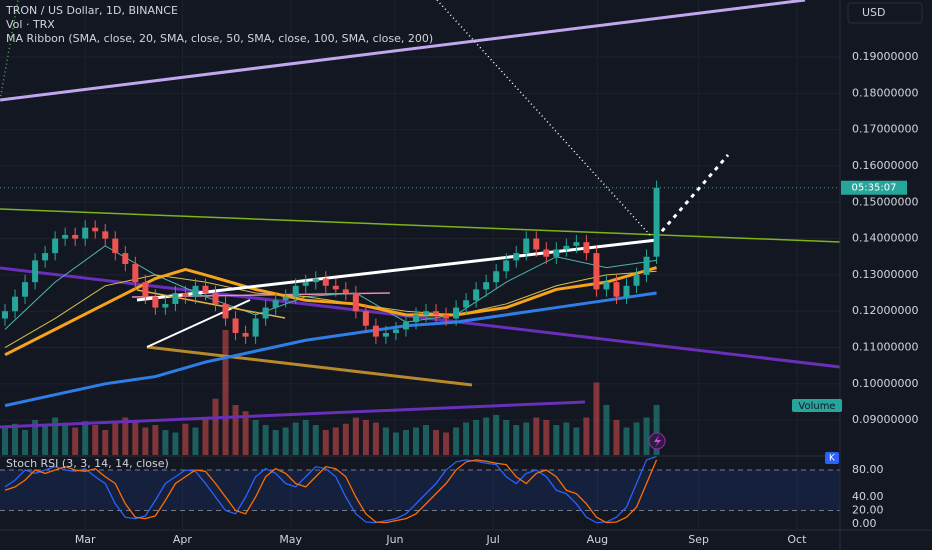 Image resolution: width=932 pixels, height=550 pixels. What do you see at coordinates (885, 238) in the screenshot?
I see `y-tick-label: 0.14000000` at bounding box center [885, 238].